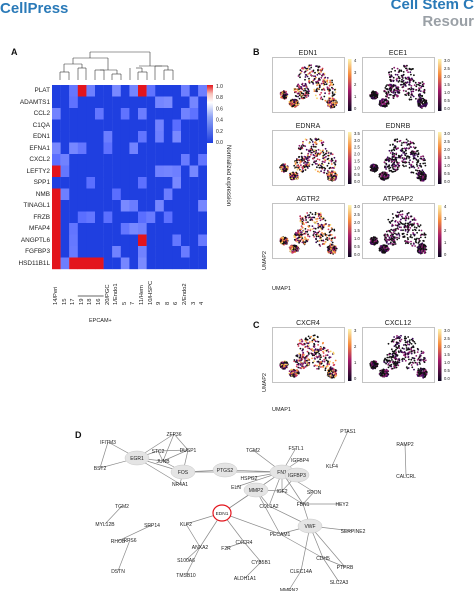 Image resolution: width=474 pixels, height=591 pixels. What do you see at coordinates (39, 228) in the screenshot?
I see `heatmap-gene-label: MFAP4` at bounding box center [39, 228].